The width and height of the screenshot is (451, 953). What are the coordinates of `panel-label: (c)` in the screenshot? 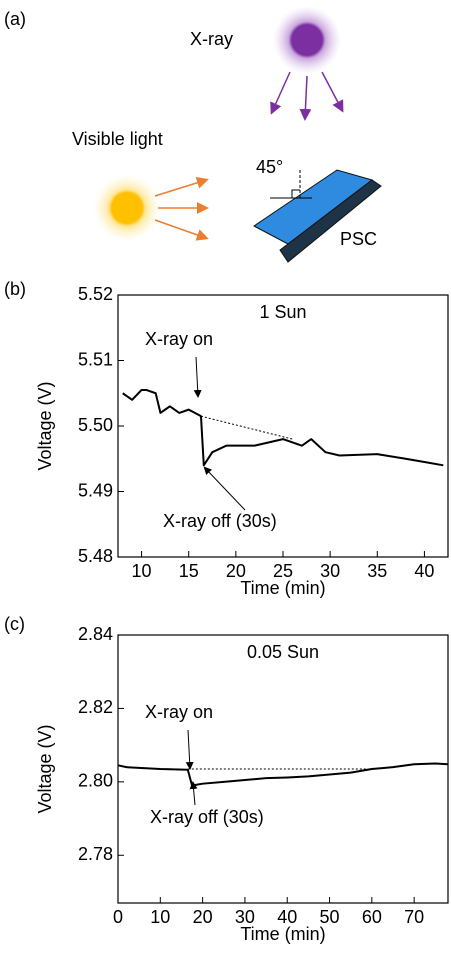 It's located at (14, 624).